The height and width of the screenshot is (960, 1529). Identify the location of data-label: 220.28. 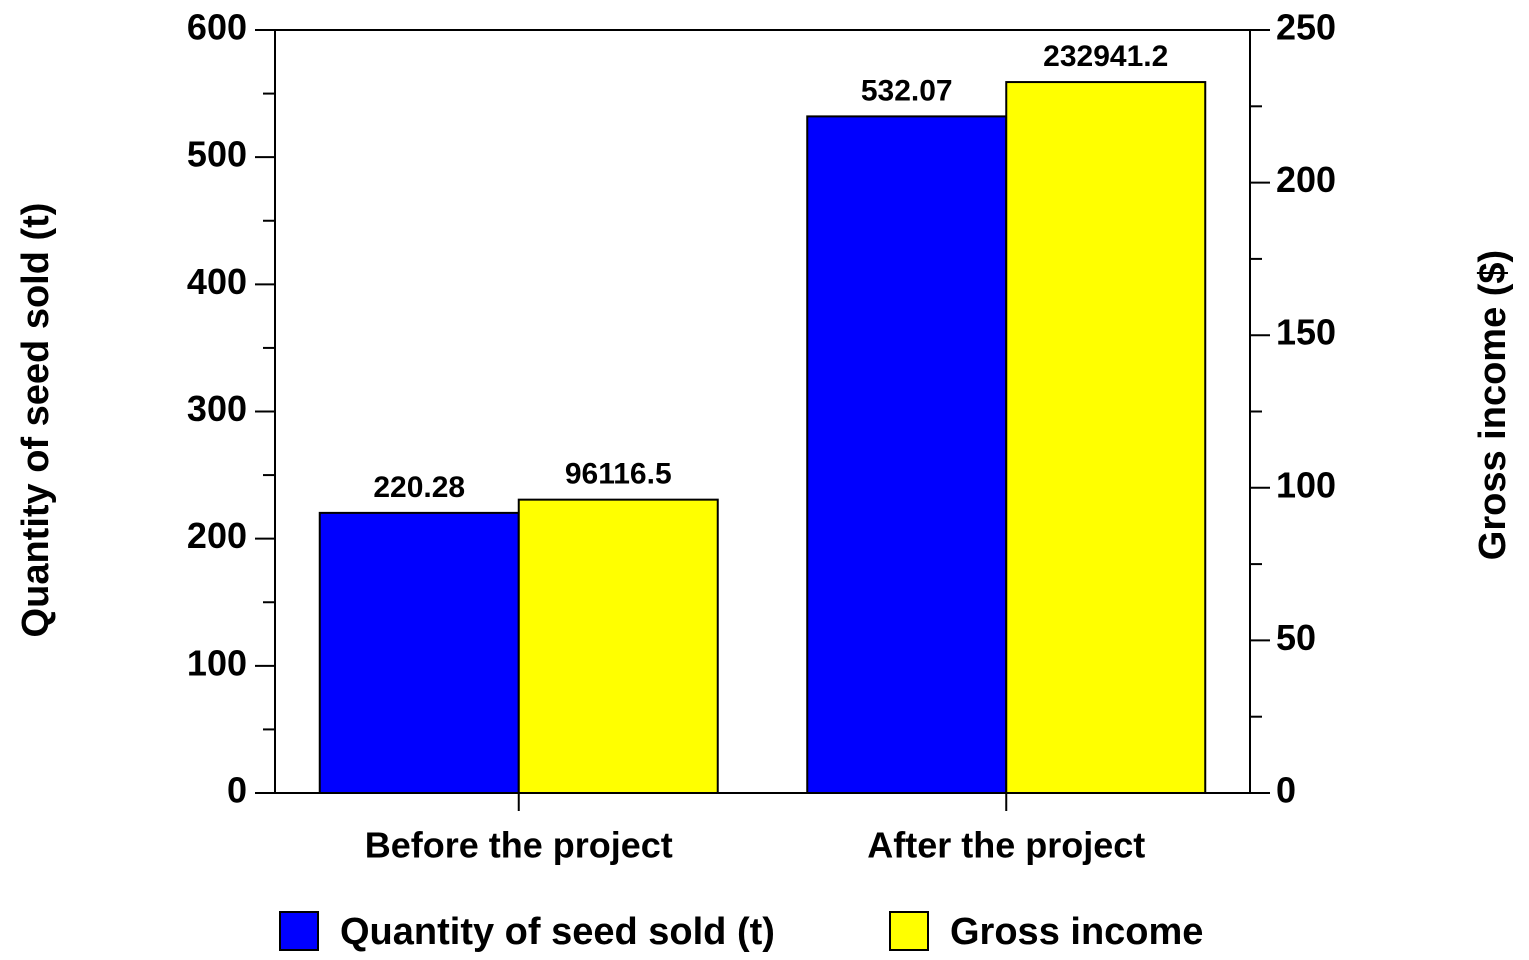
(419, 487).